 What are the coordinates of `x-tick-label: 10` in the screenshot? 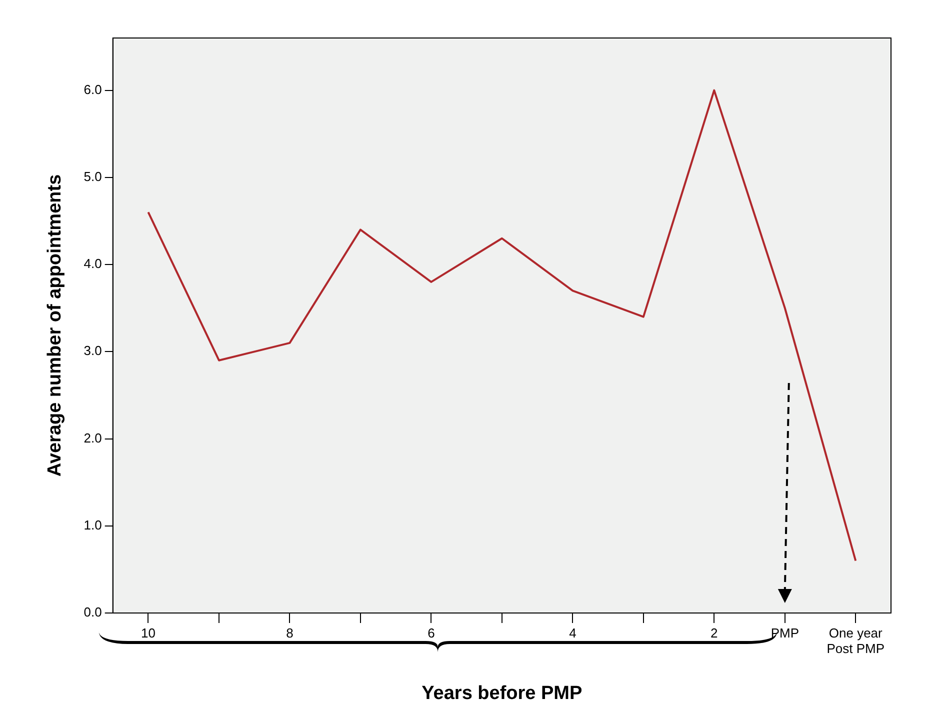 It's located at (148, 632).